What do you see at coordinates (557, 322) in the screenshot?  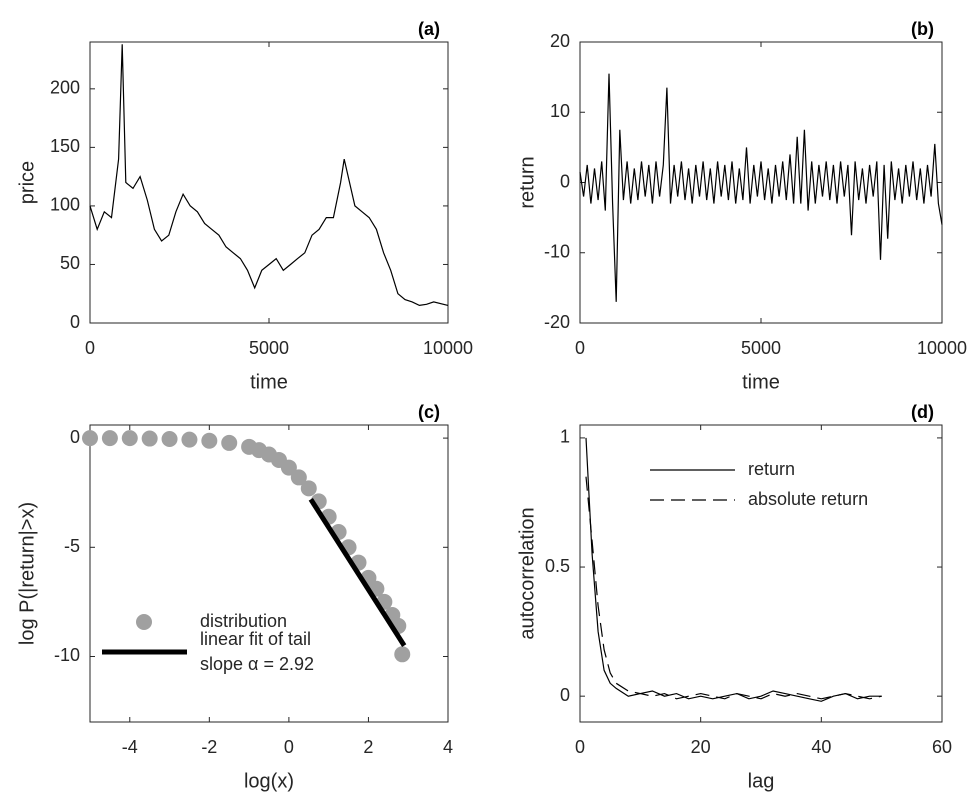 I see `y-tick-label: -20` at bounding box center [557, 322].